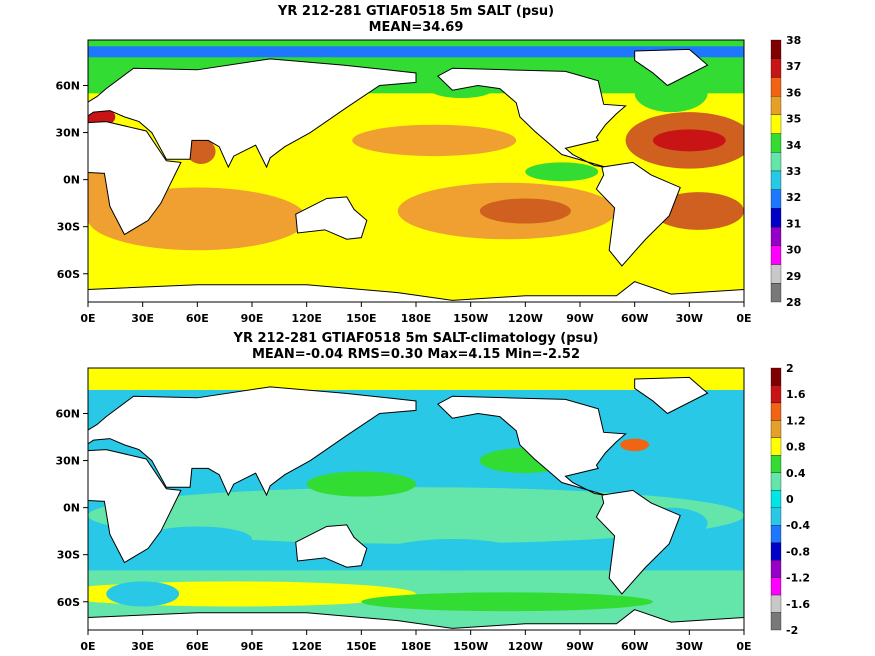 This screenshot has width=875, height=656. What do you see at coordinates (796, 420) in the screenshot?
I see `colorbar-label: 1.2` at bounding box center [796, 420].